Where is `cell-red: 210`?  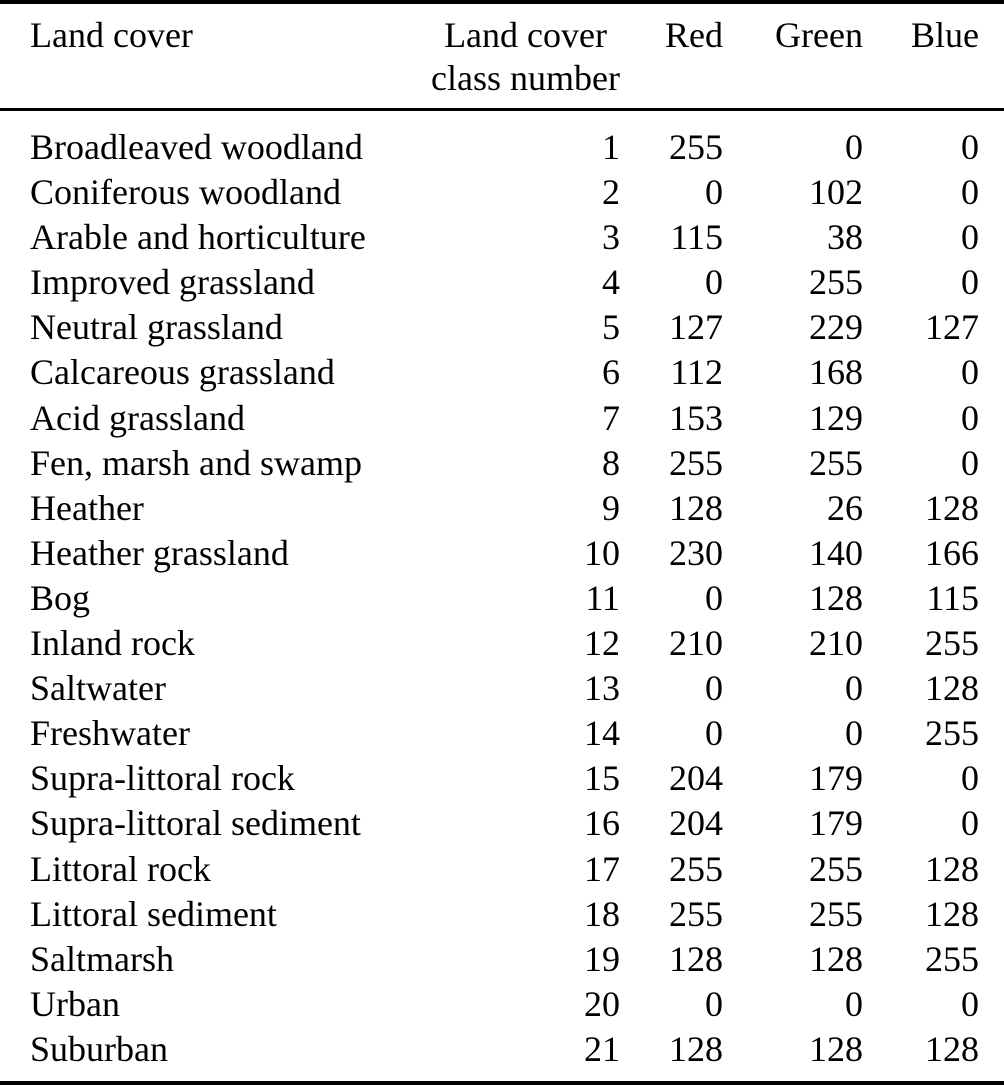
cell-red: 210 is located at coordinates (696, 643).